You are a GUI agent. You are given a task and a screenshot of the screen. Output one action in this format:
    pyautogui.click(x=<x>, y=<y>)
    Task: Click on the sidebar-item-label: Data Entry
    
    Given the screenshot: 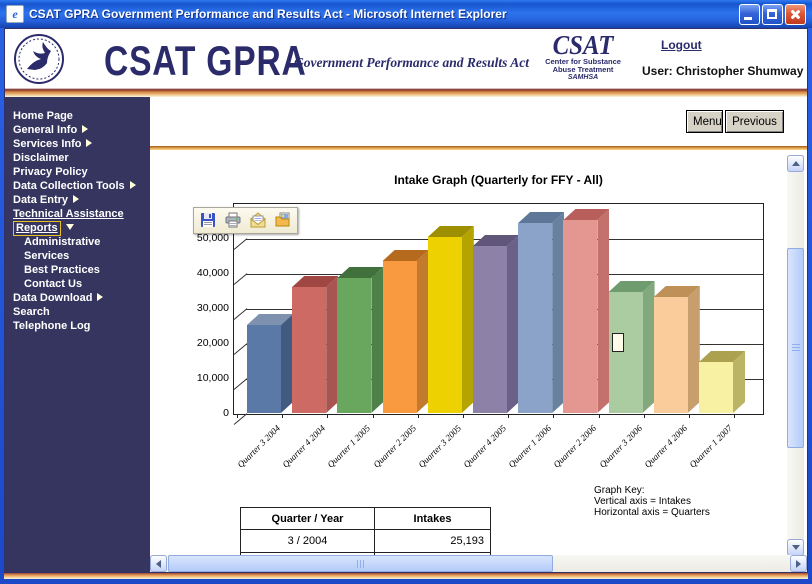 What is the action you would take?
    pyautogui.click(x=41, y=200)
    